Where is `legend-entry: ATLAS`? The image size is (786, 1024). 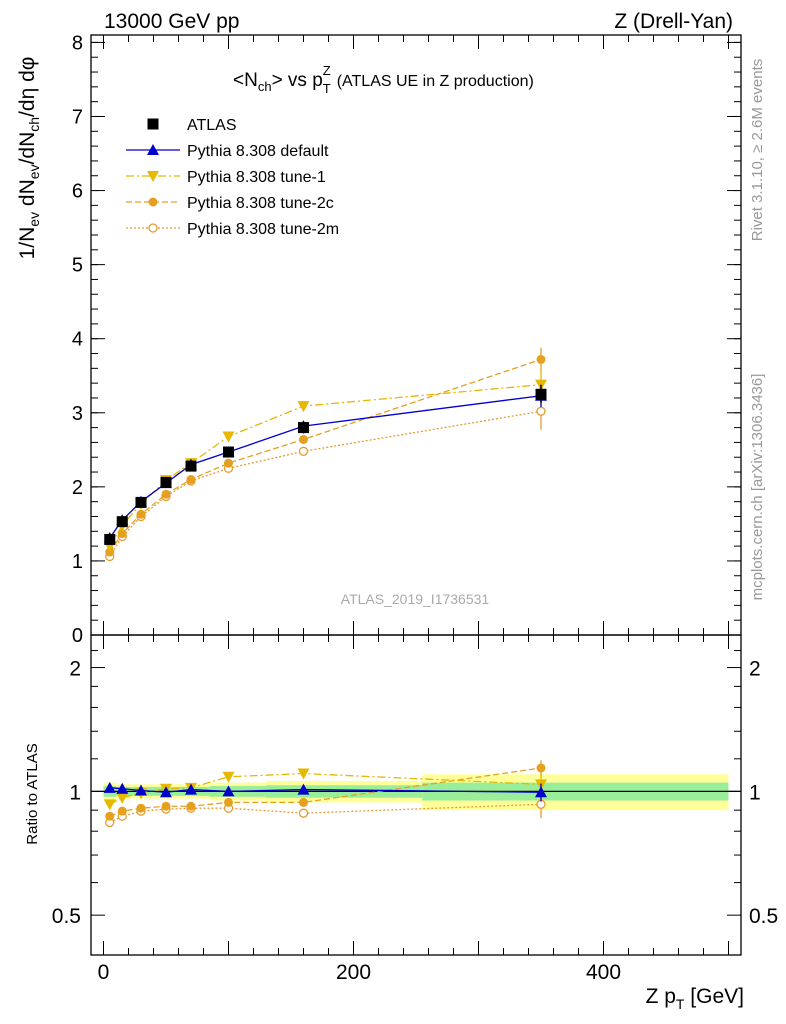
legend-entry: ATLAS is located at coordinates (192, 125).